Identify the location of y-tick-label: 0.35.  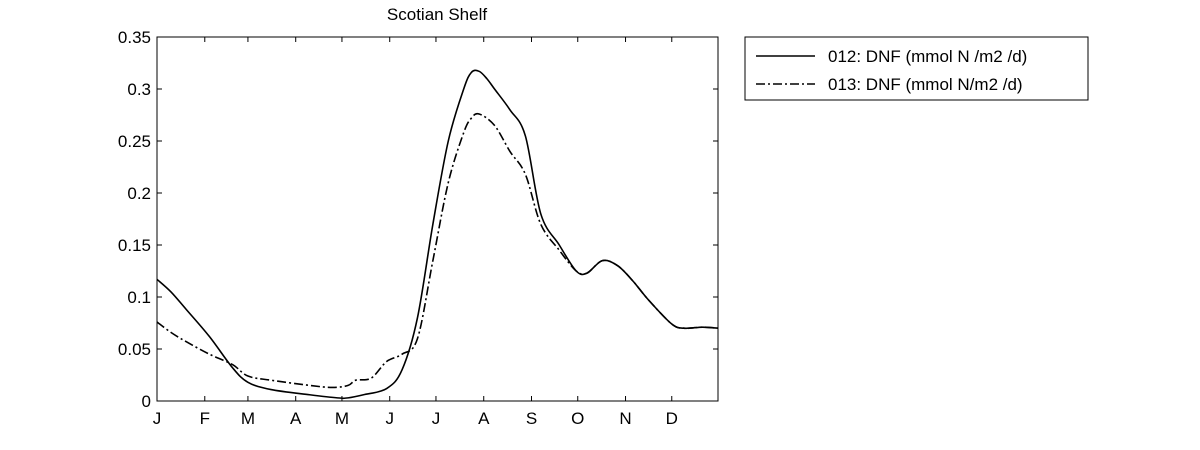
(134, 37).